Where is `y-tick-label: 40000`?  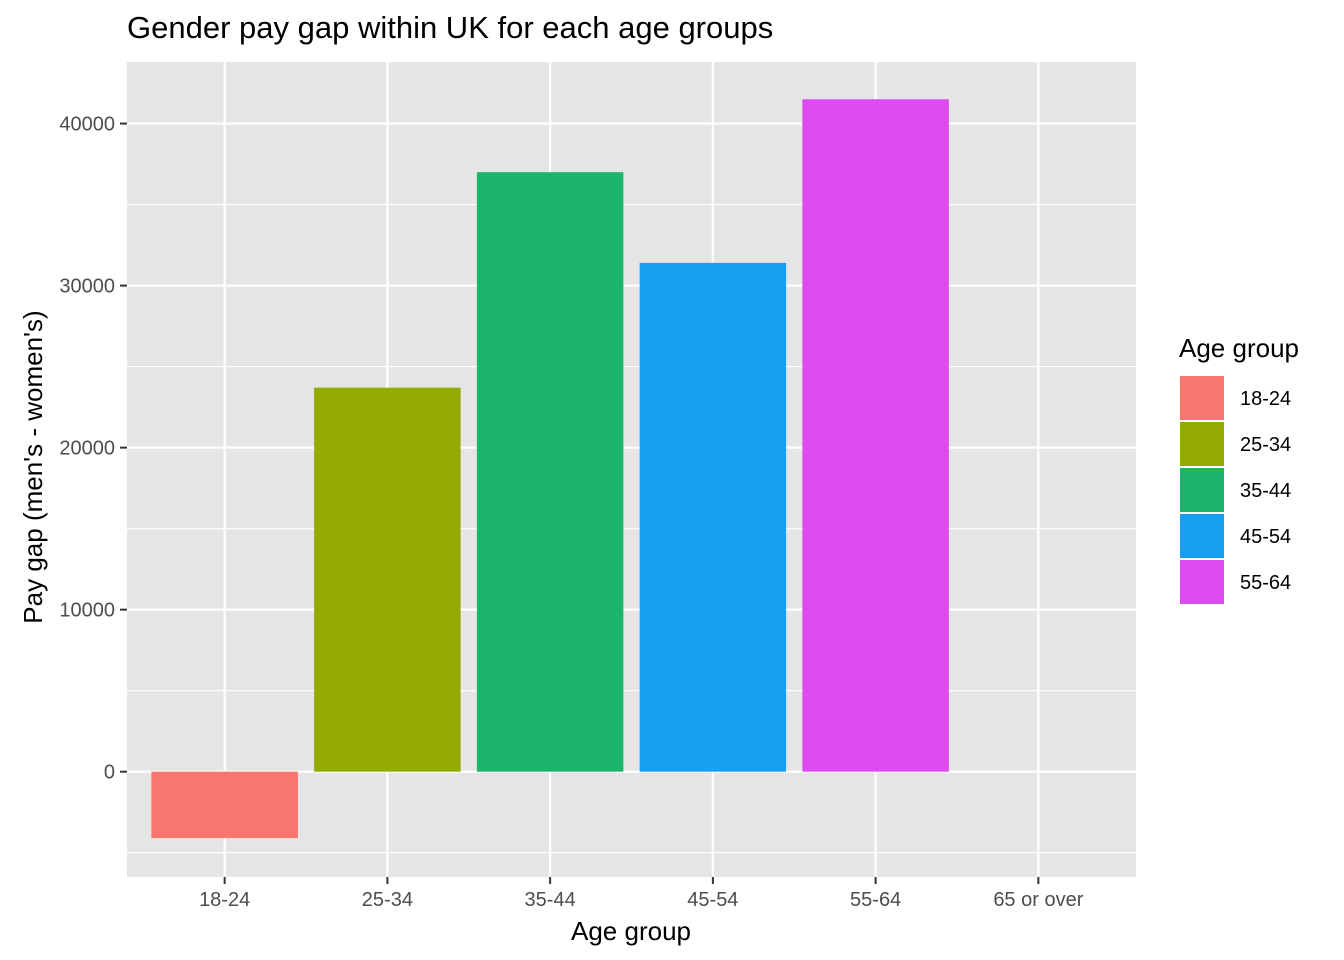
y-tick-label: 40000 is located at coordinates (87, 125).